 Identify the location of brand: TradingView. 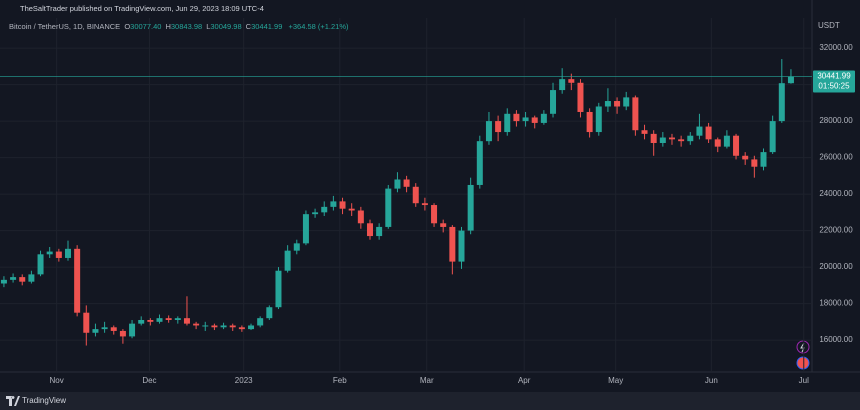
(44, 400).